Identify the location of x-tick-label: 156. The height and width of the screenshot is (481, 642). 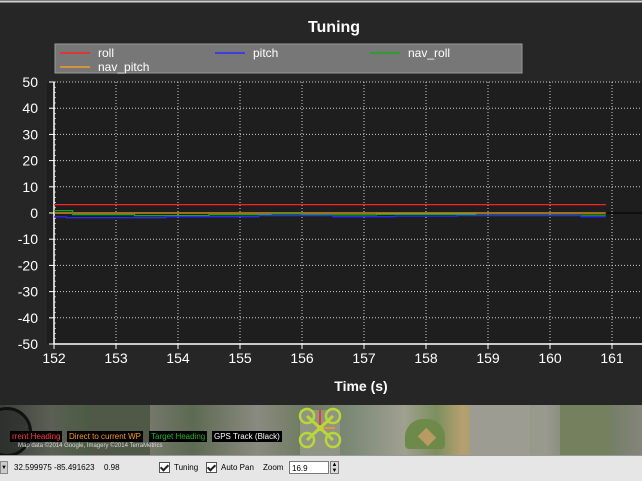
(302, 358).